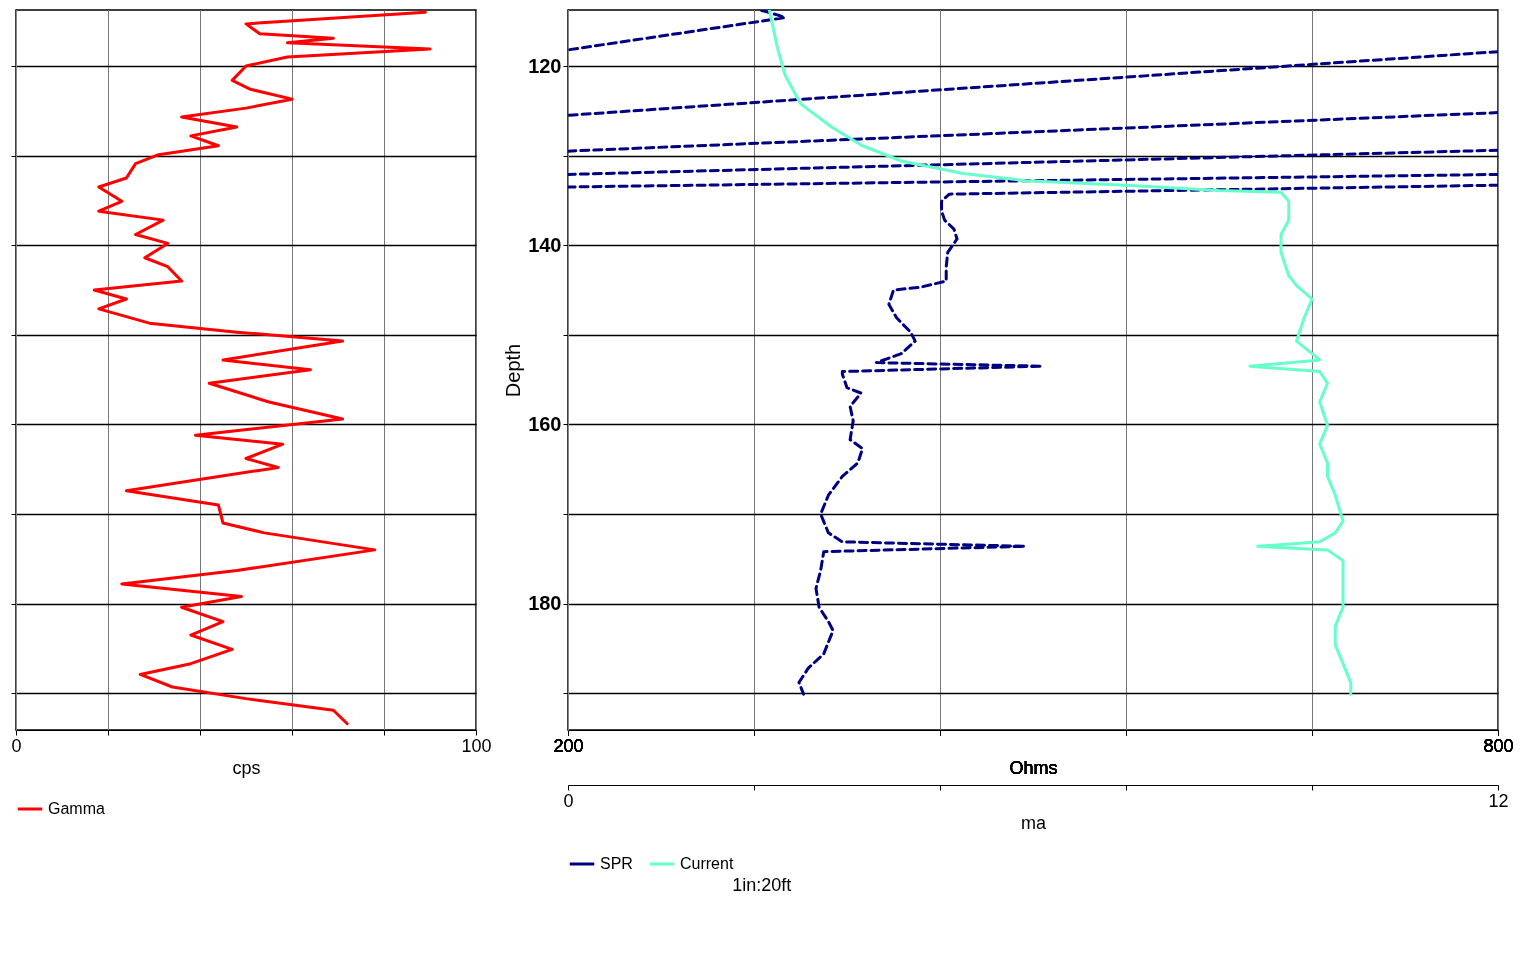 This screenshot has height=955, width=1537. What do you see at coordinates (616, 863) in the screenshot?
I see `legend-label: SPR` at bounding box center [616, 863].